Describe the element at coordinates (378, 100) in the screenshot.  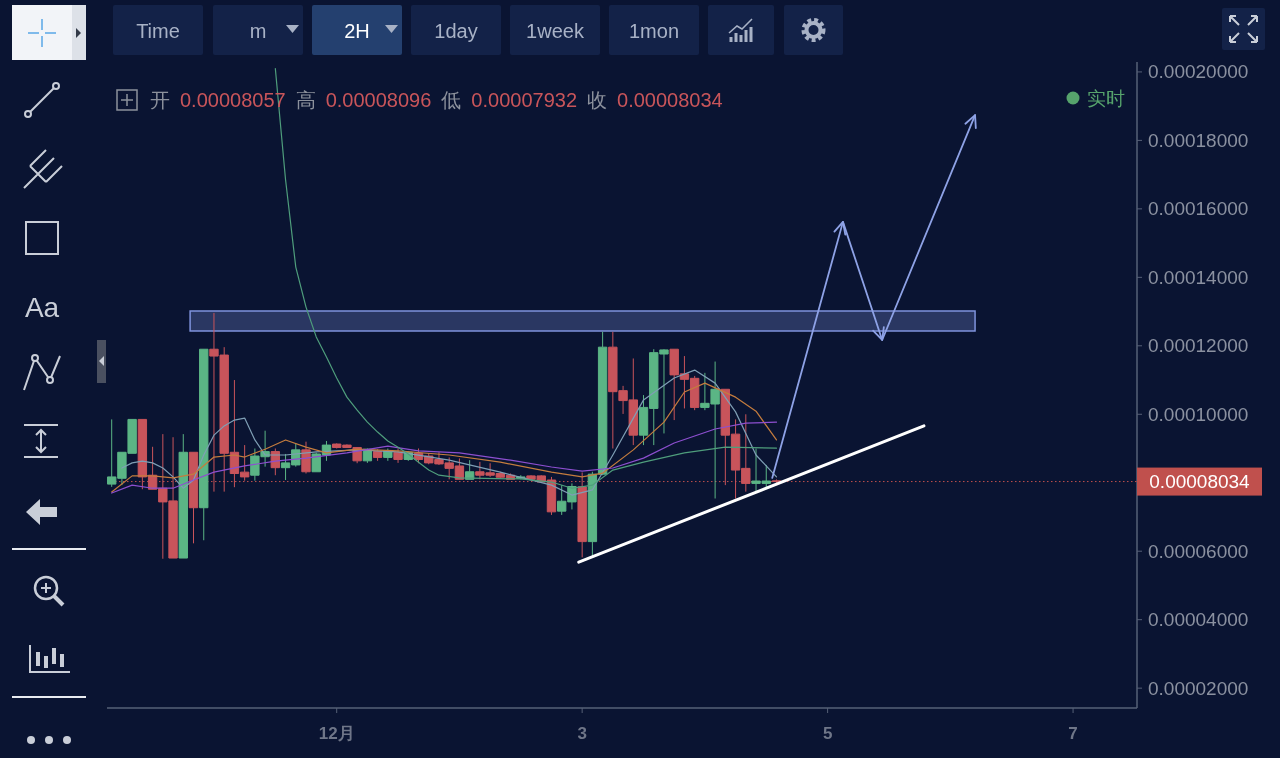
I see `annotation: 0.00008096` at that location.